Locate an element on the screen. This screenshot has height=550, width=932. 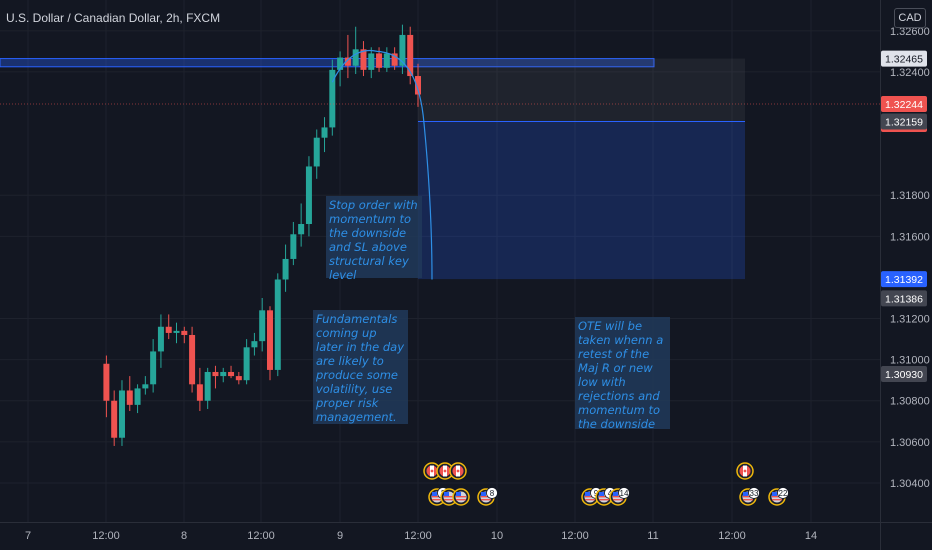
price-tick-label: 1.32600 is located at coordinates (910, 32).